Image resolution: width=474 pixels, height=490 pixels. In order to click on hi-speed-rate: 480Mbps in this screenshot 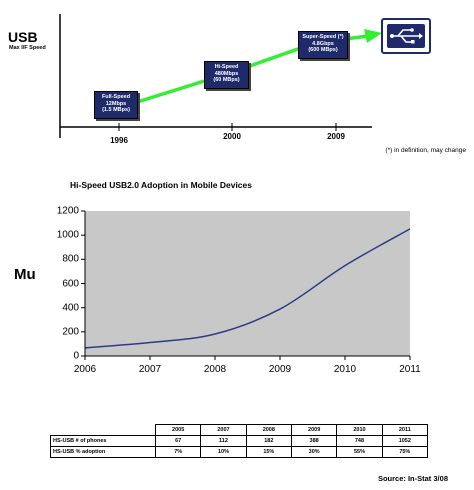, I will do `click(226, 73)`.